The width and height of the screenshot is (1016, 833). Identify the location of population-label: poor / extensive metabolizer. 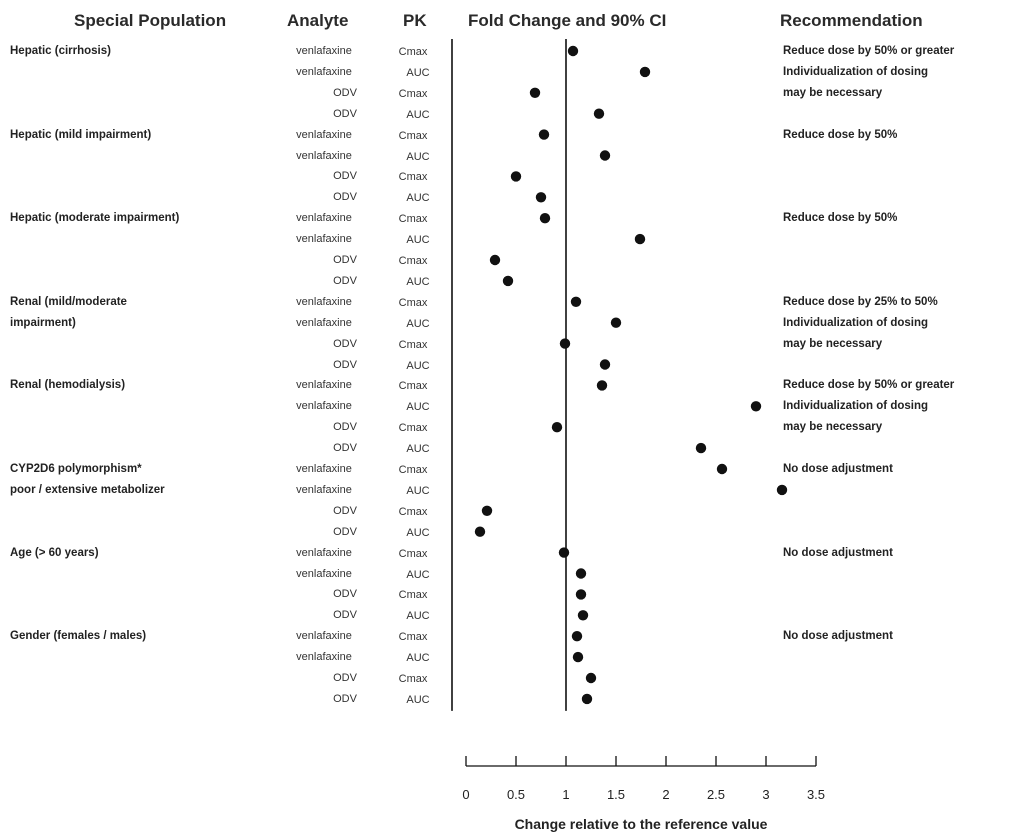
(87, 489).